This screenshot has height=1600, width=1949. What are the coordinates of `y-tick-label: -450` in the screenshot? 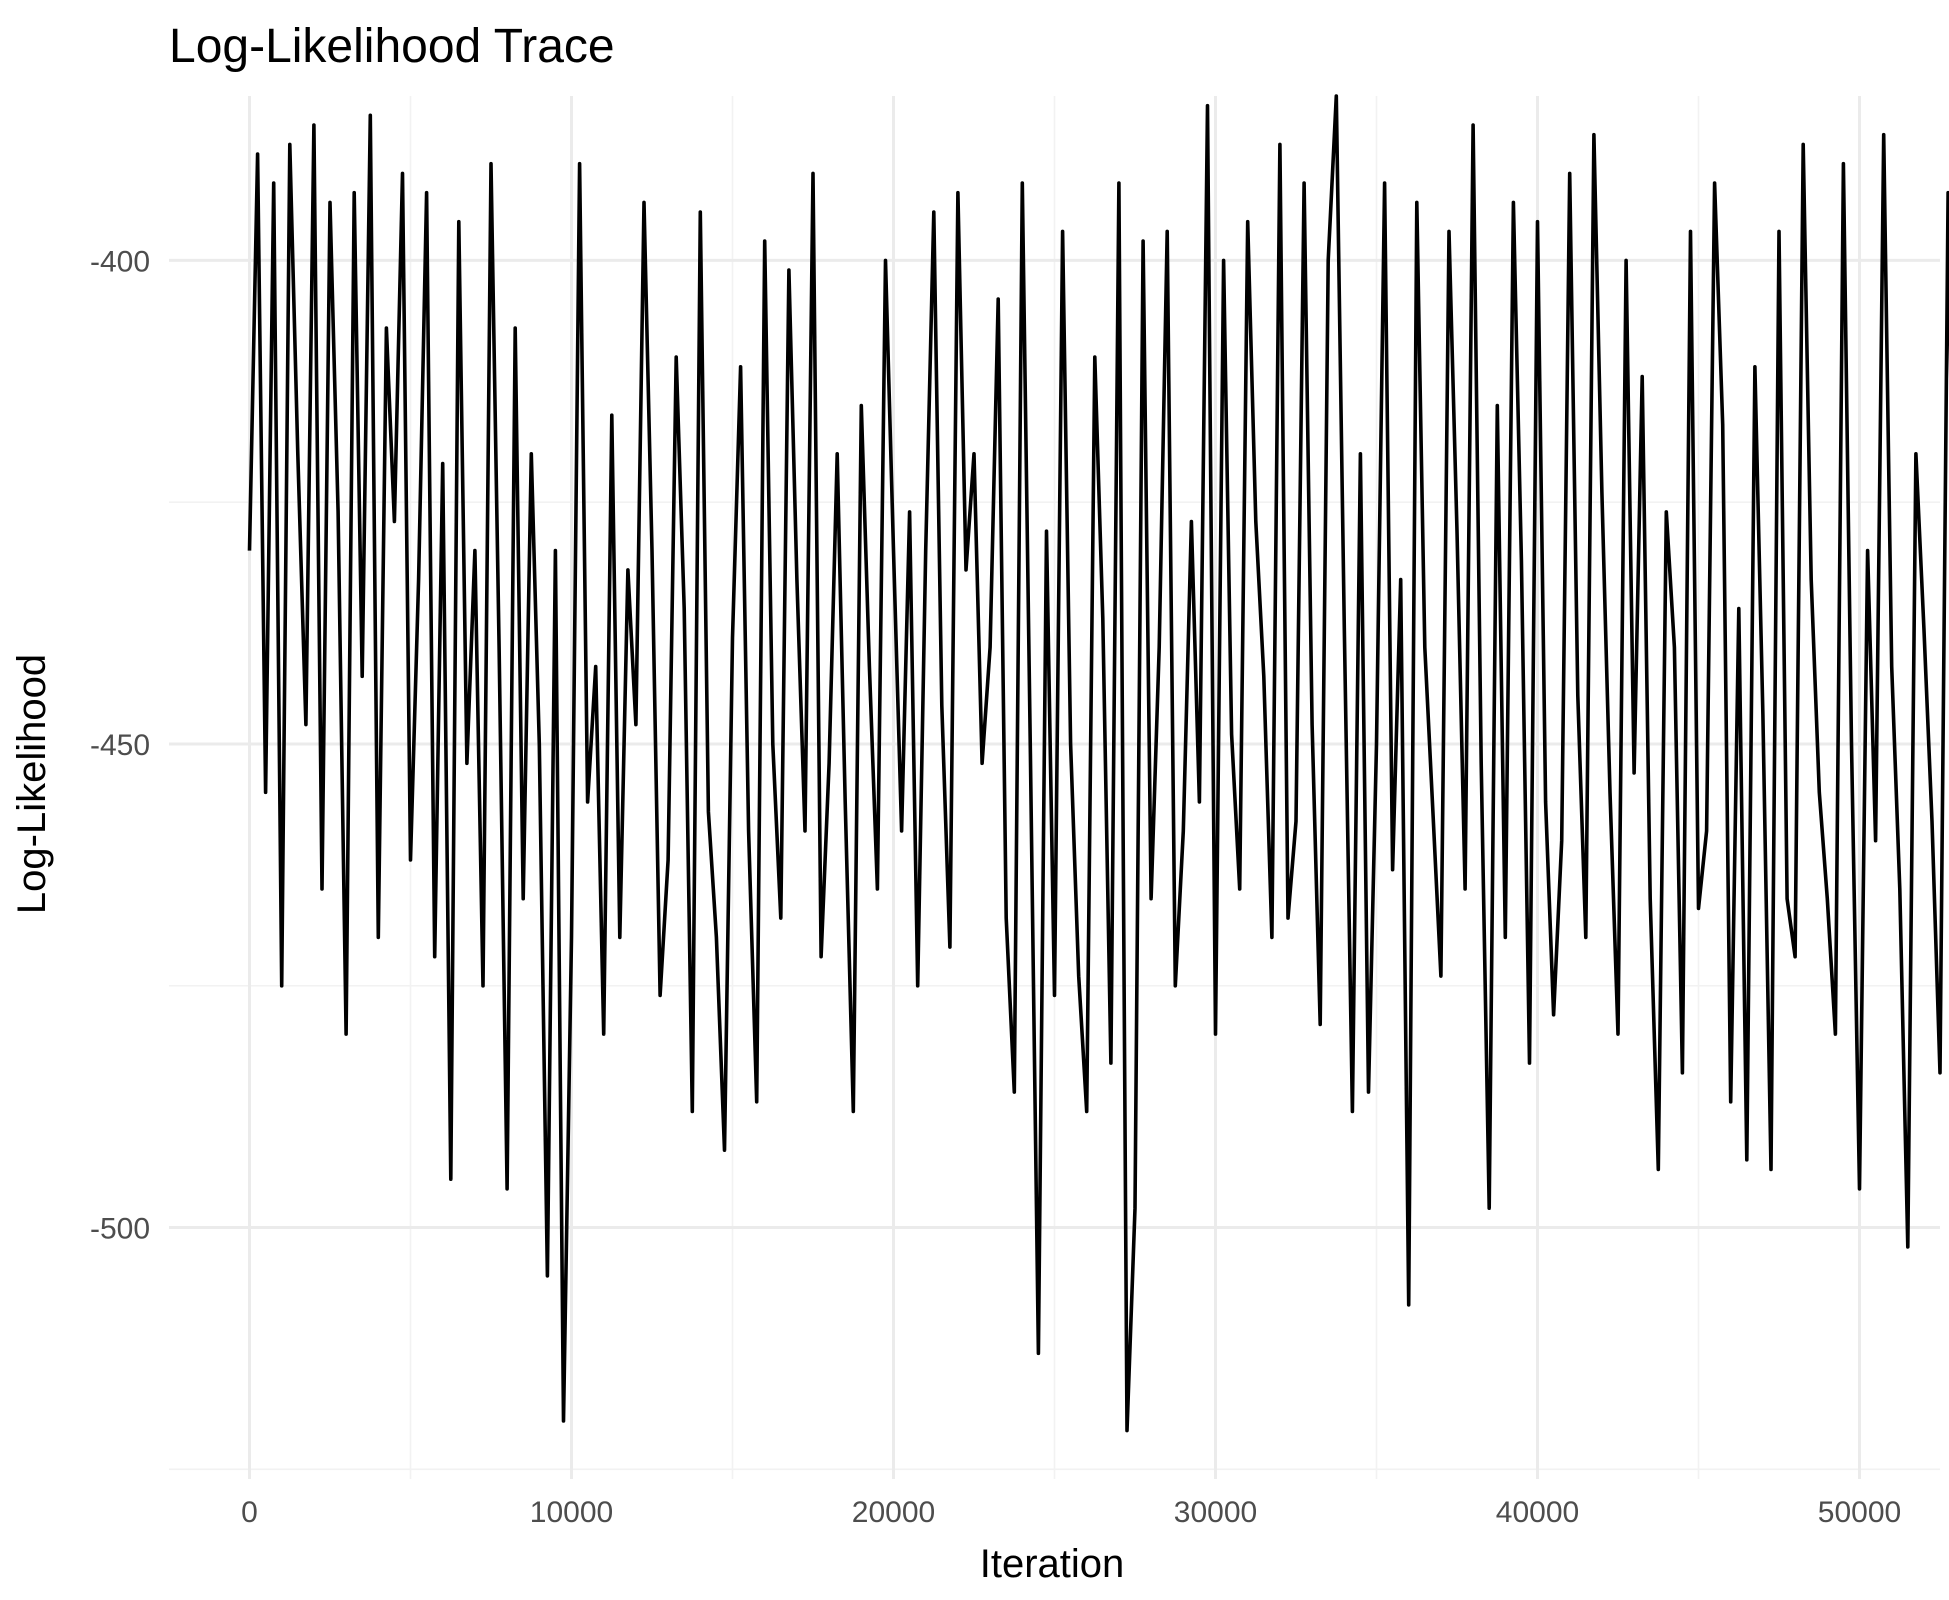 It's located at (120, 745).